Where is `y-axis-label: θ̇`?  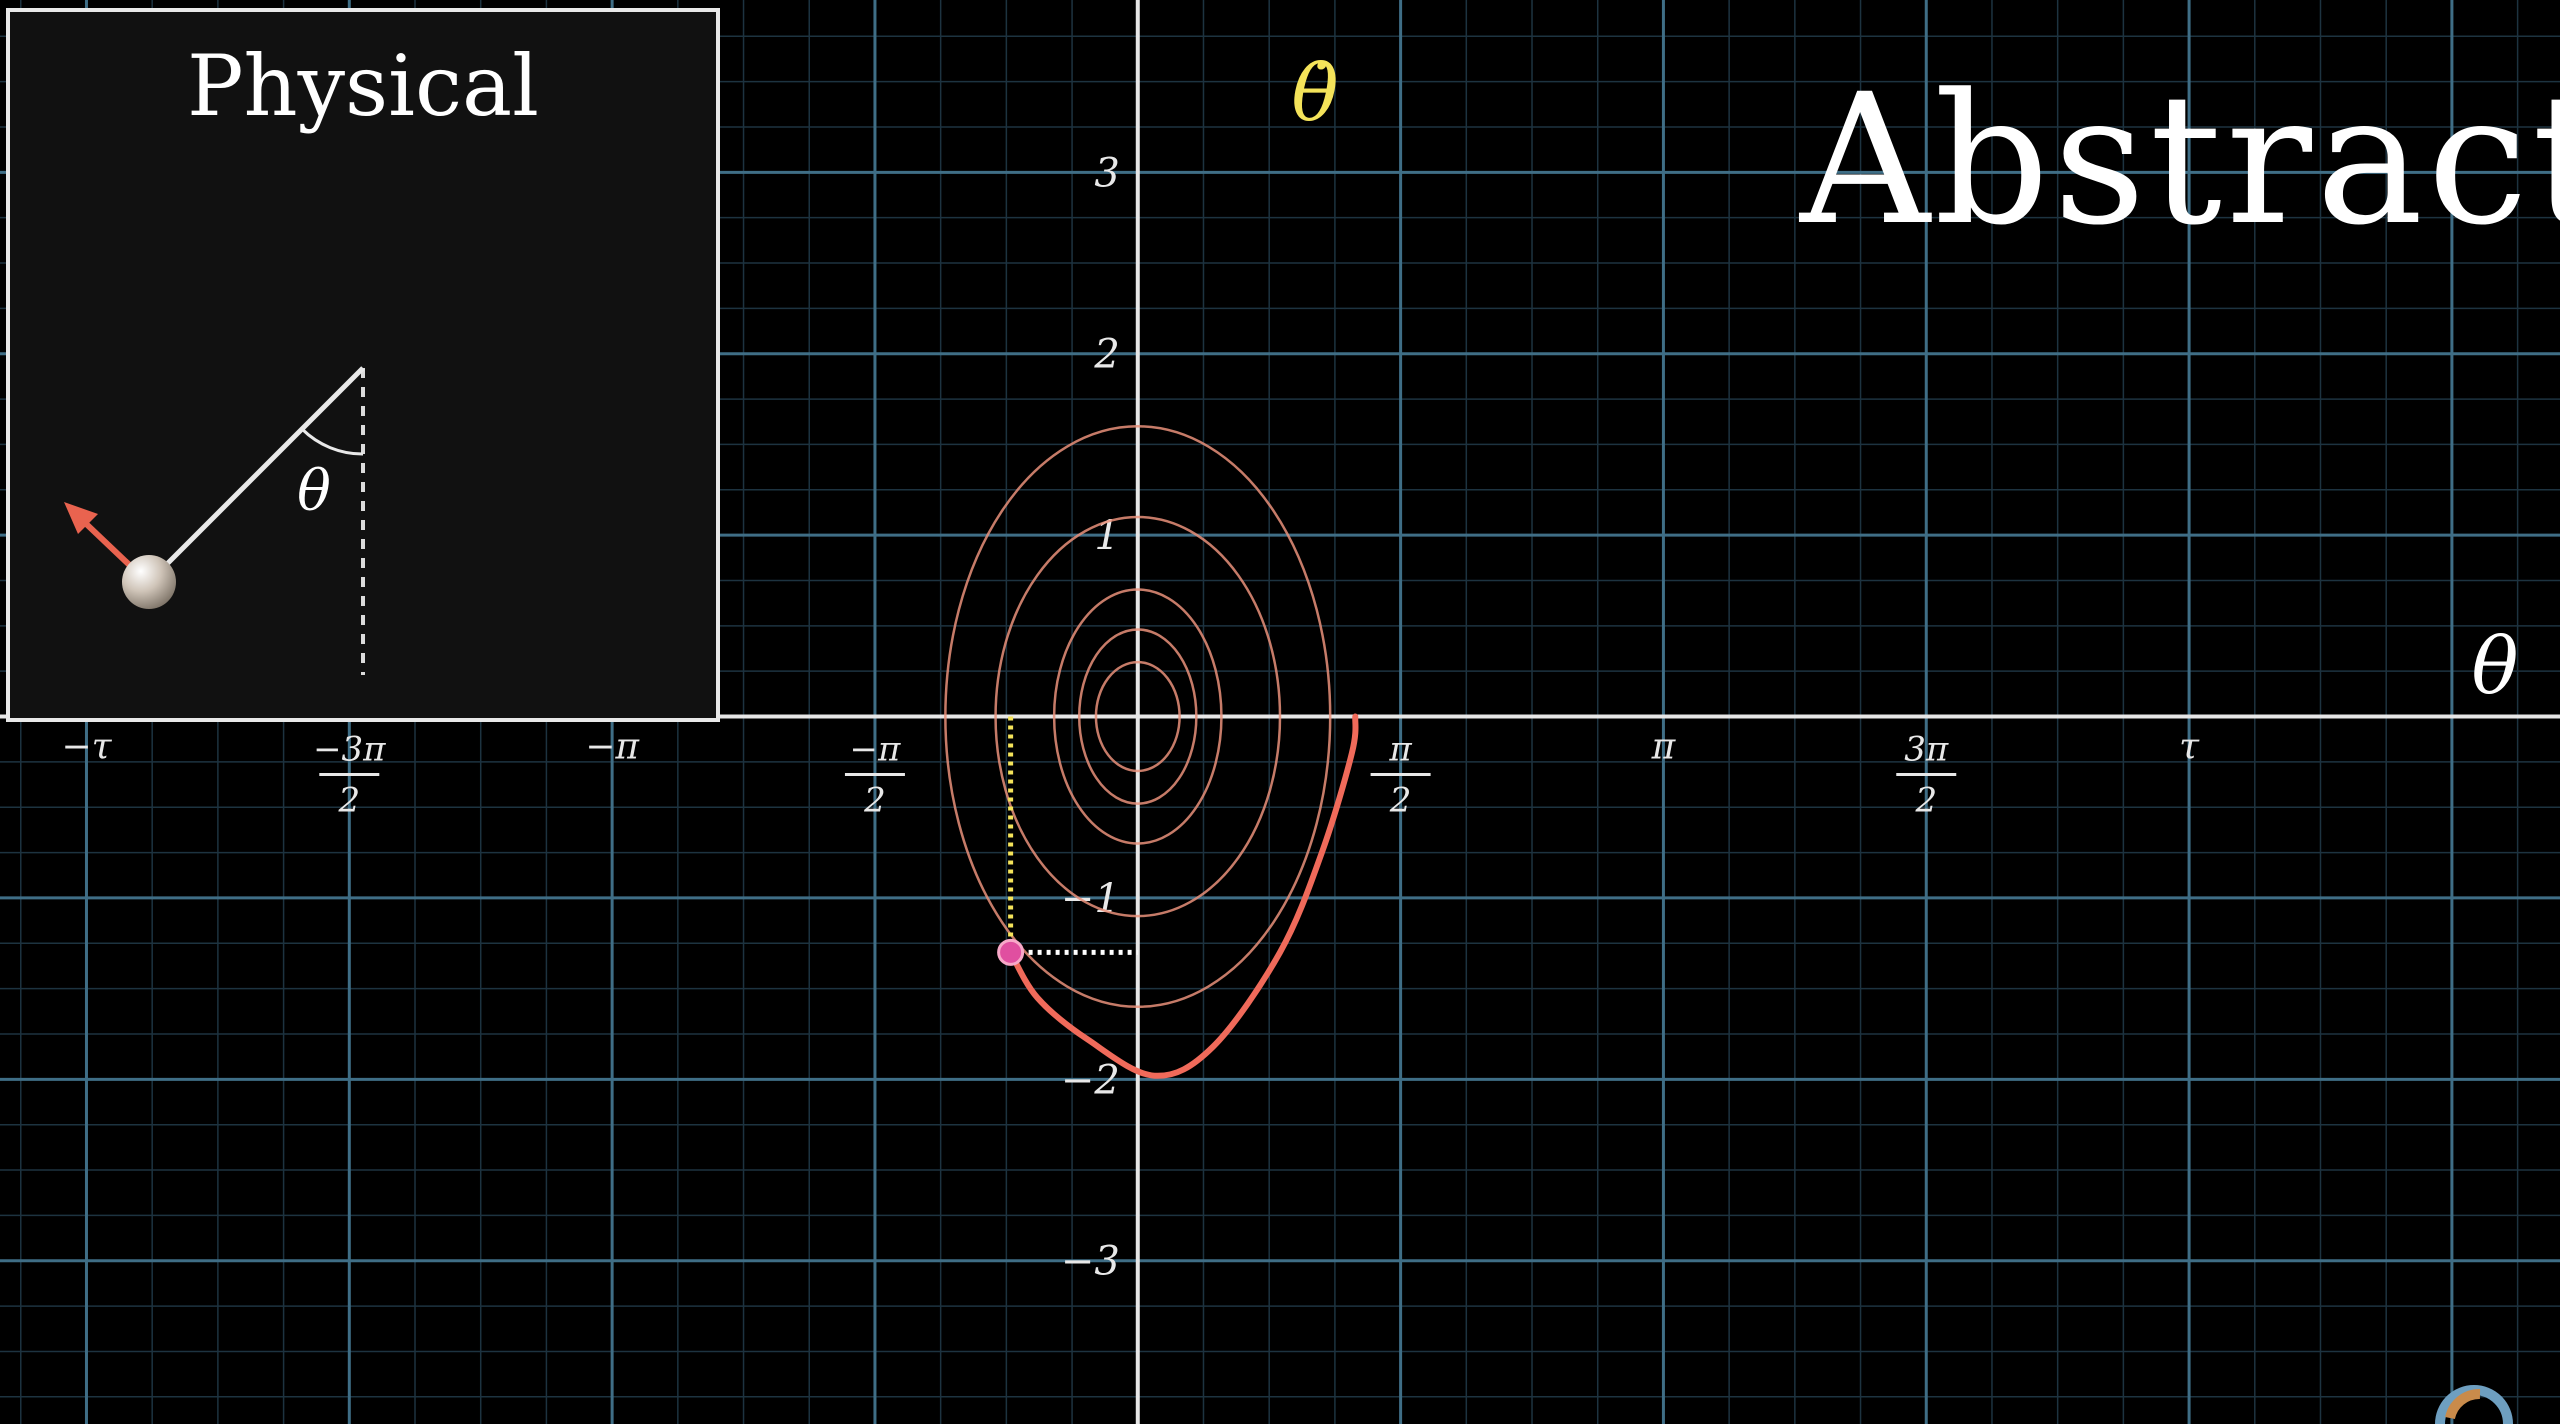
y-axis-label: θ̇ is located at coordinates (1315, 94).